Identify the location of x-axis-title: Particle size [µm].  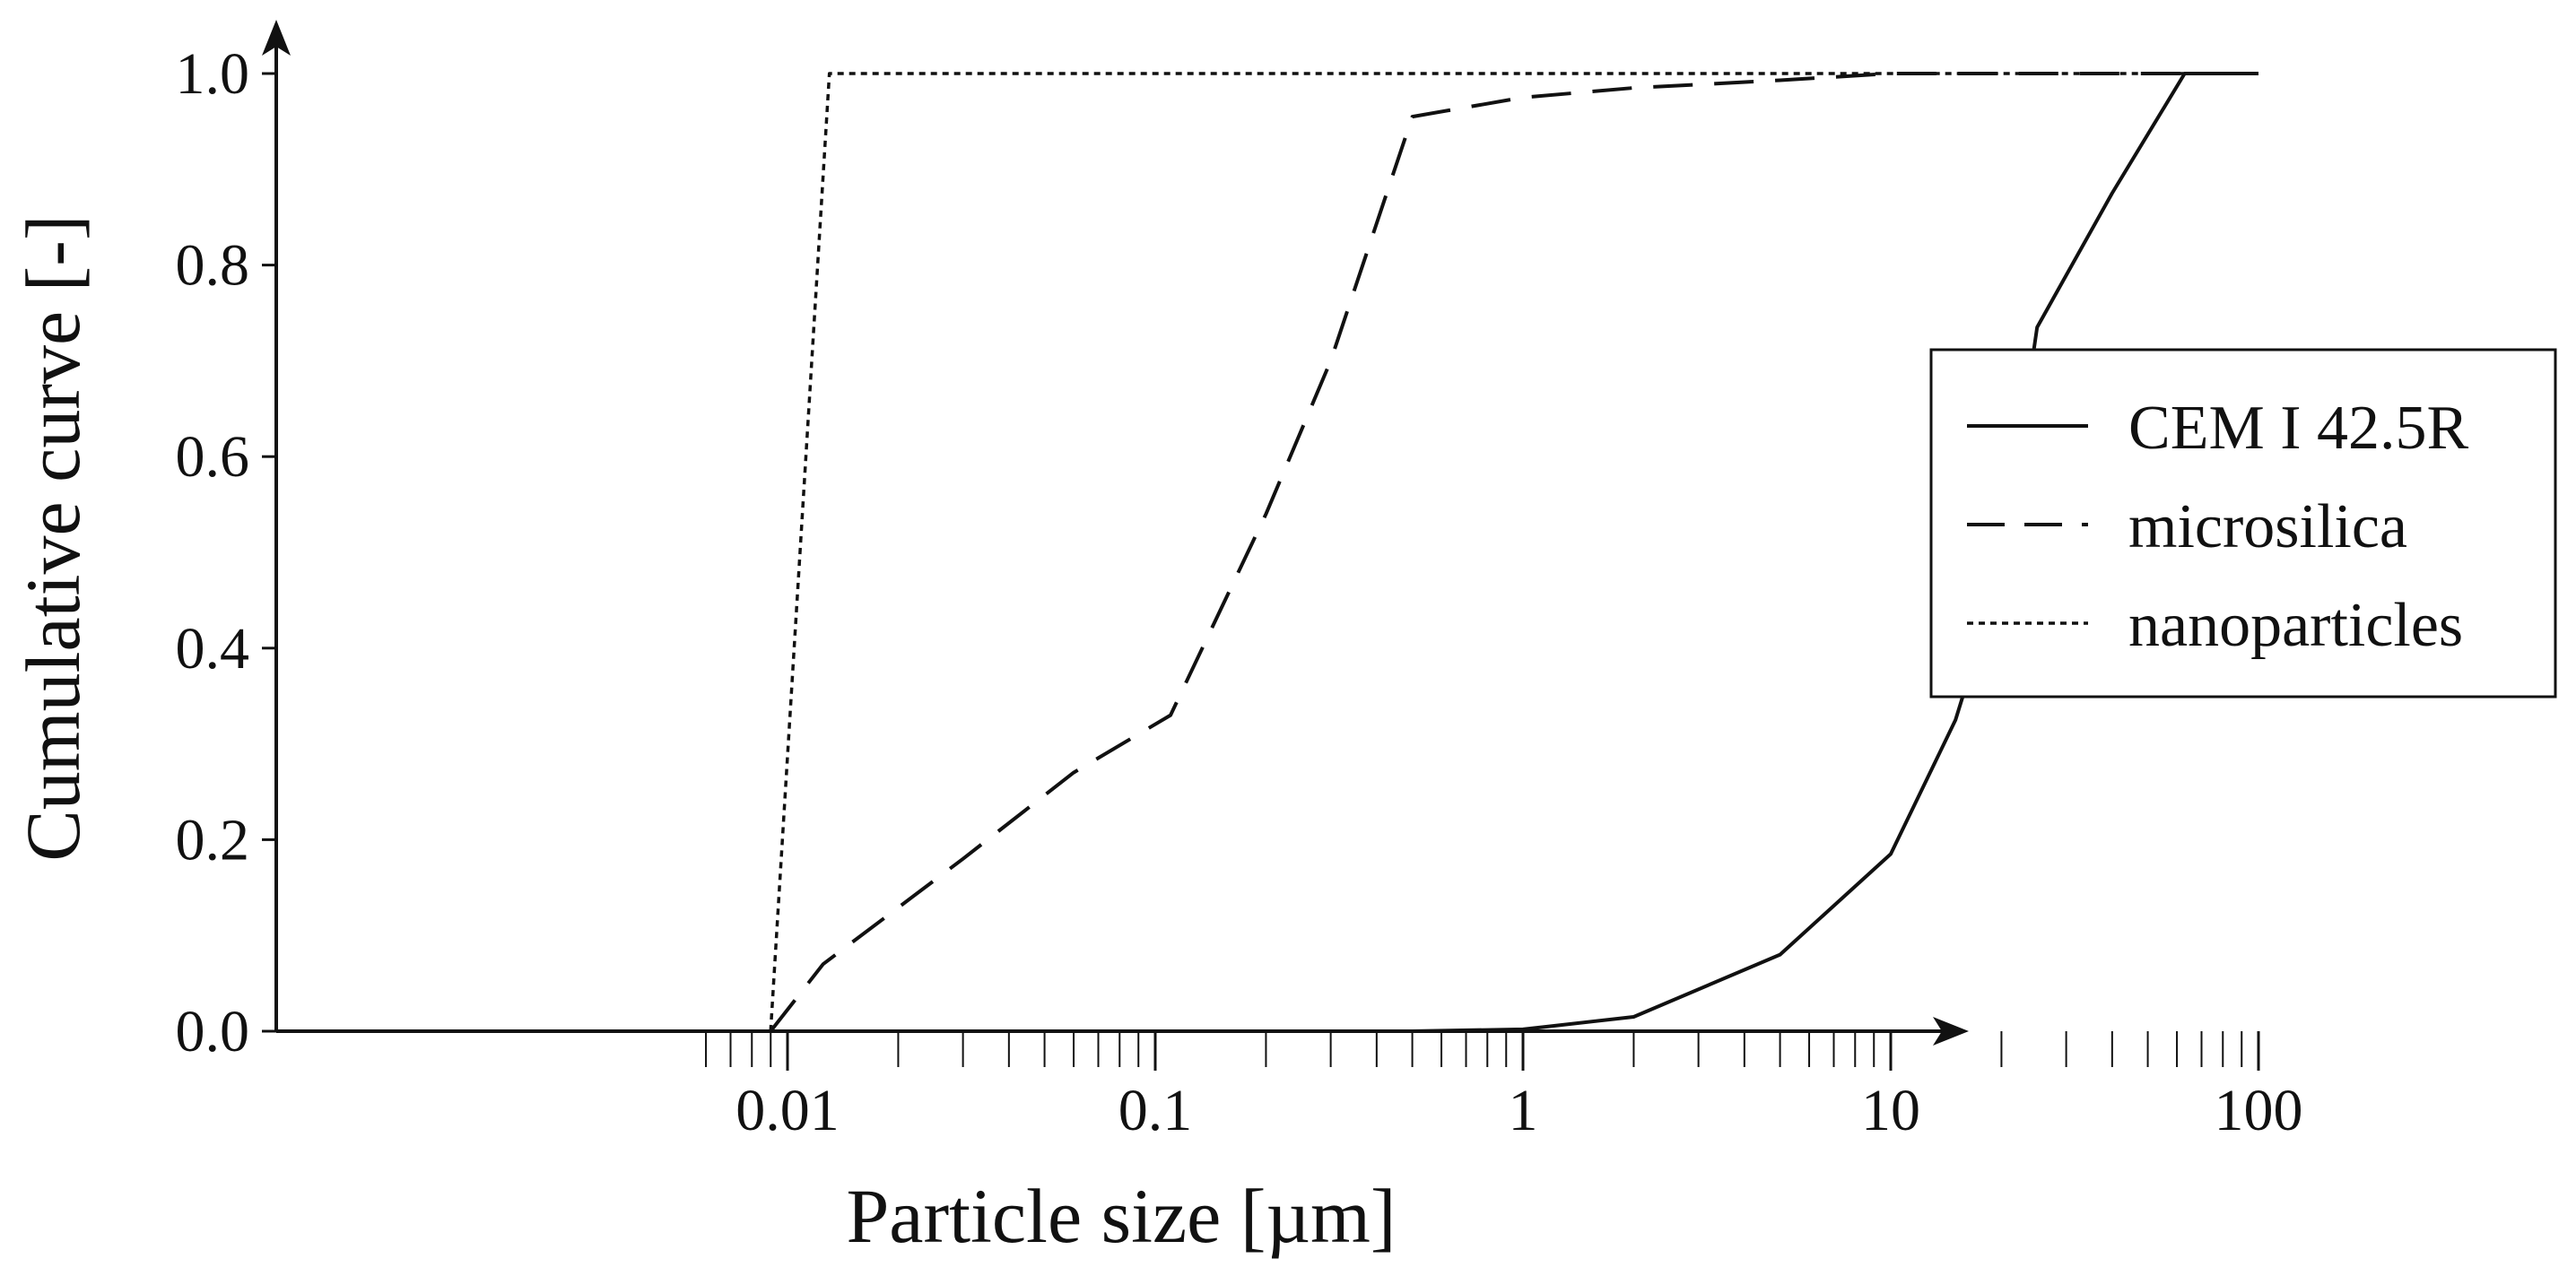
(1121, 1216).